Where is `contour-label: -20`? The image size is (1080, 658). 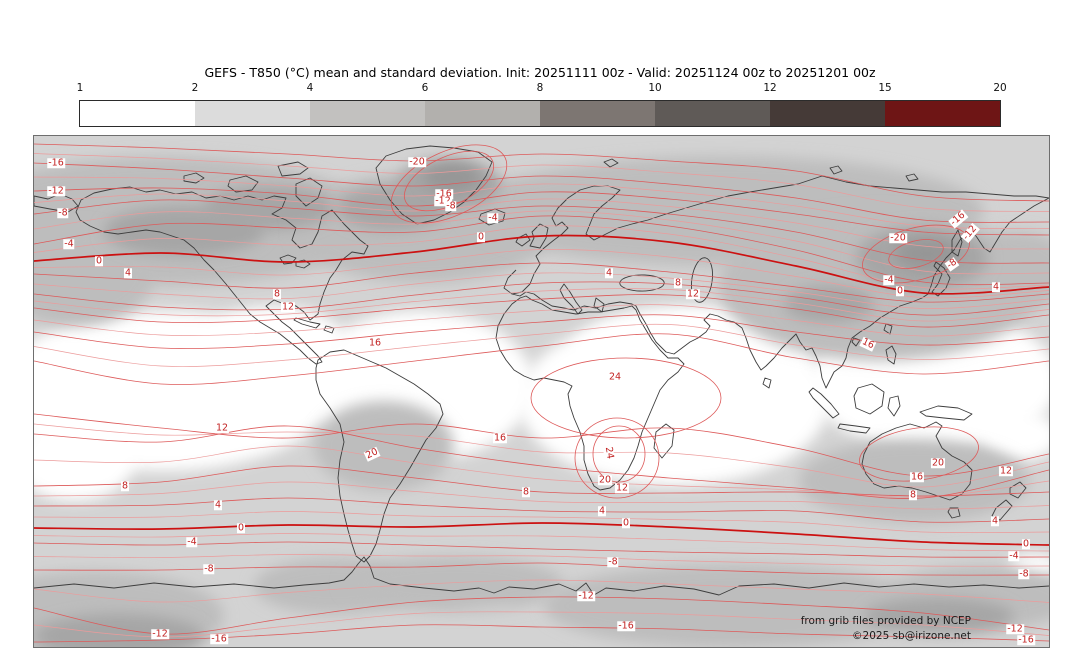
contour-label: -20 is located at coordinates (417, 162).